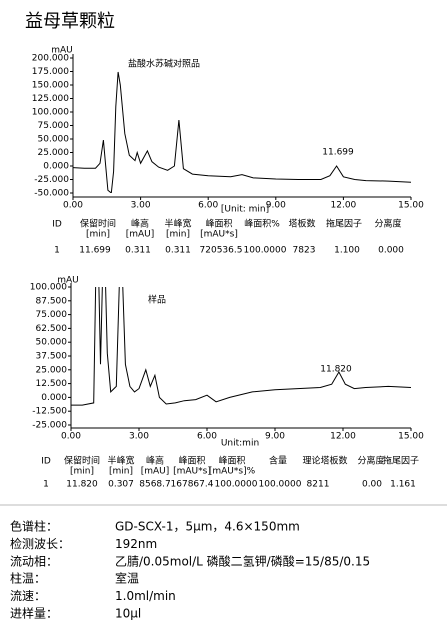 The height and width of the screenshot is (631, 447). Describe the element at coordinates (51, 194) in the screenshot. I see `y-tick-label: -50.000` at that location.